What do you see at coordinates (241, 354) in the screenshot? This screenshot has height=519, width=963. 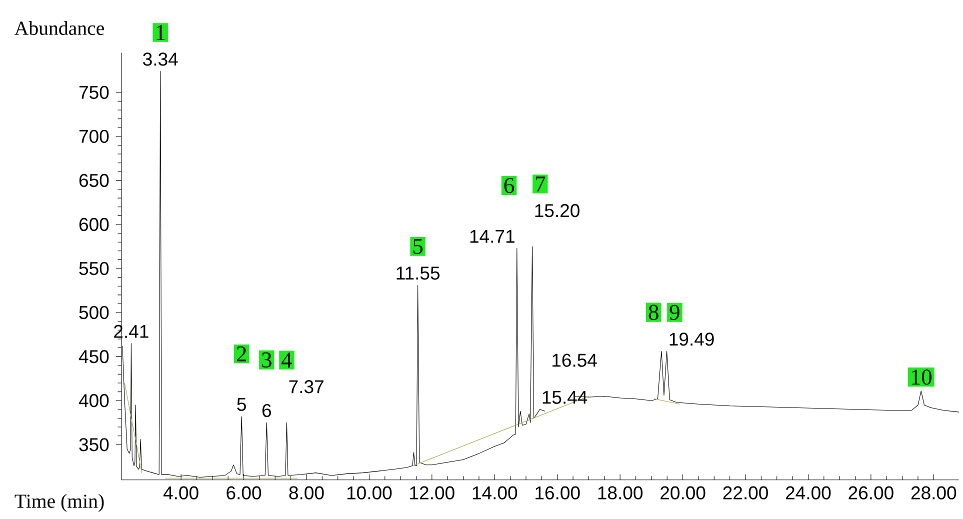 I see `annotation: 2` at bounding box center [241, 354].